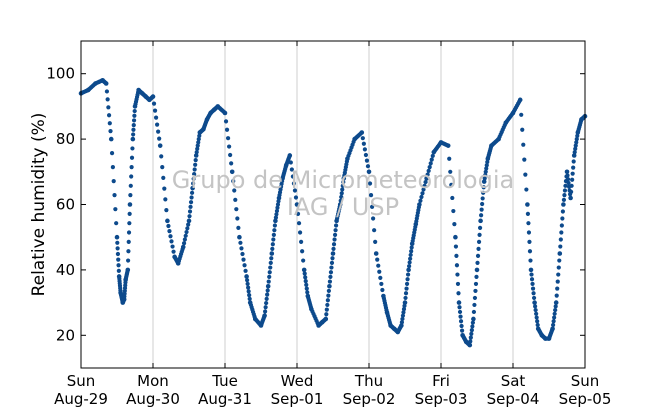  What do you see at coordinates (65, 205) in the screenshot?
I see `y-tick-label: 60` at bounding box center [65, 205].